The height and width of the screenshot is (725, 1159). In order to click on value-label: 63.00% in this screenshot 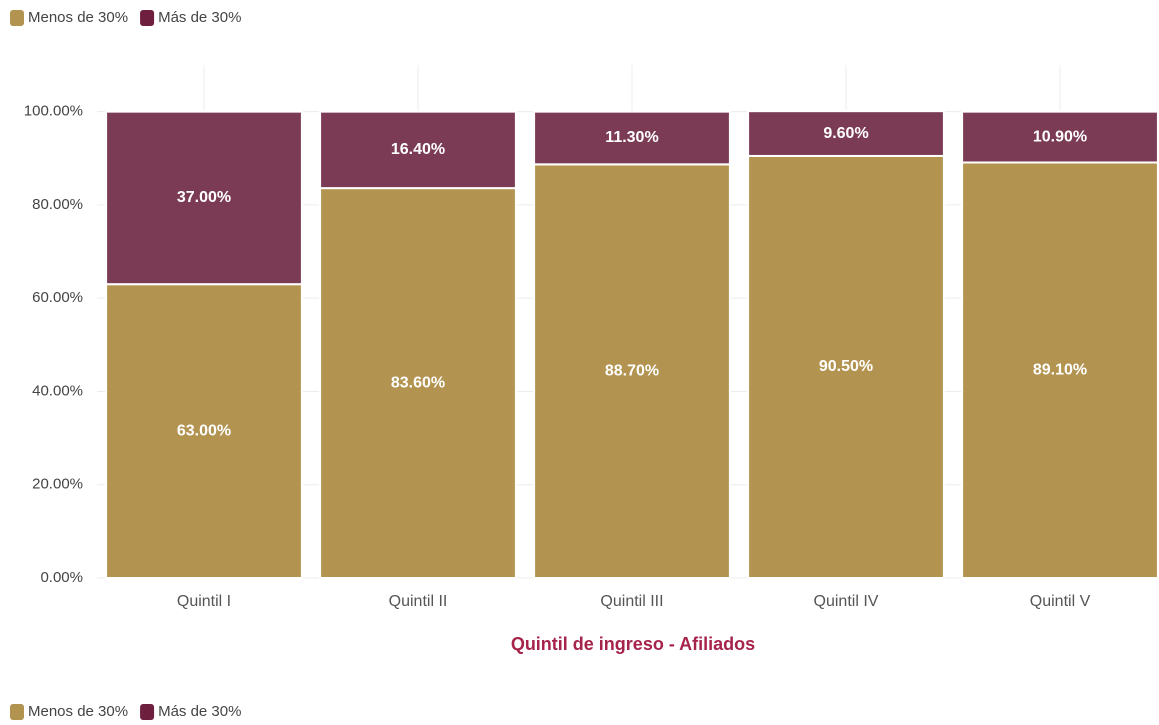, I will do `click(204, 430)`.